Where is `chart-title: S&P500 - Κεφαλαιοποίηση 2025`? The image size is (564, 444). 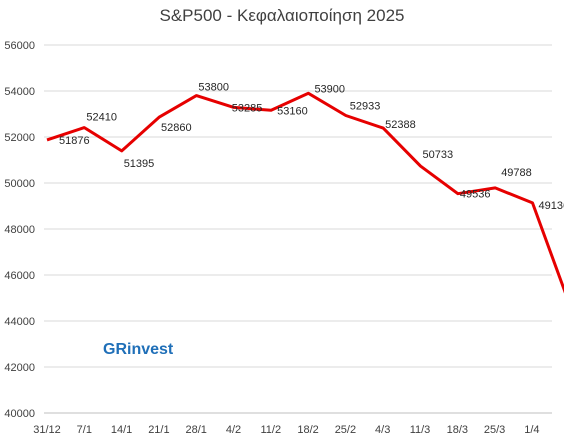 chart-title: S&P500 - Κεφαλαιοποίηση 2025 is located at coordinates (282, 15).